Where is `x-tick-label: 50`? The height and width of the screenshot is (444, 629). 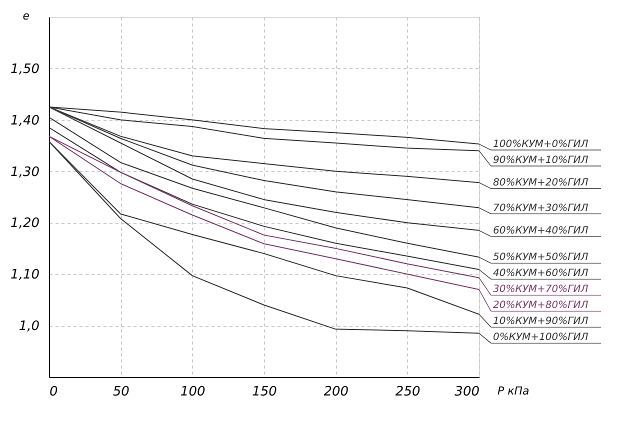 x-tick-label: 50 is located at coordinates (121, 392).